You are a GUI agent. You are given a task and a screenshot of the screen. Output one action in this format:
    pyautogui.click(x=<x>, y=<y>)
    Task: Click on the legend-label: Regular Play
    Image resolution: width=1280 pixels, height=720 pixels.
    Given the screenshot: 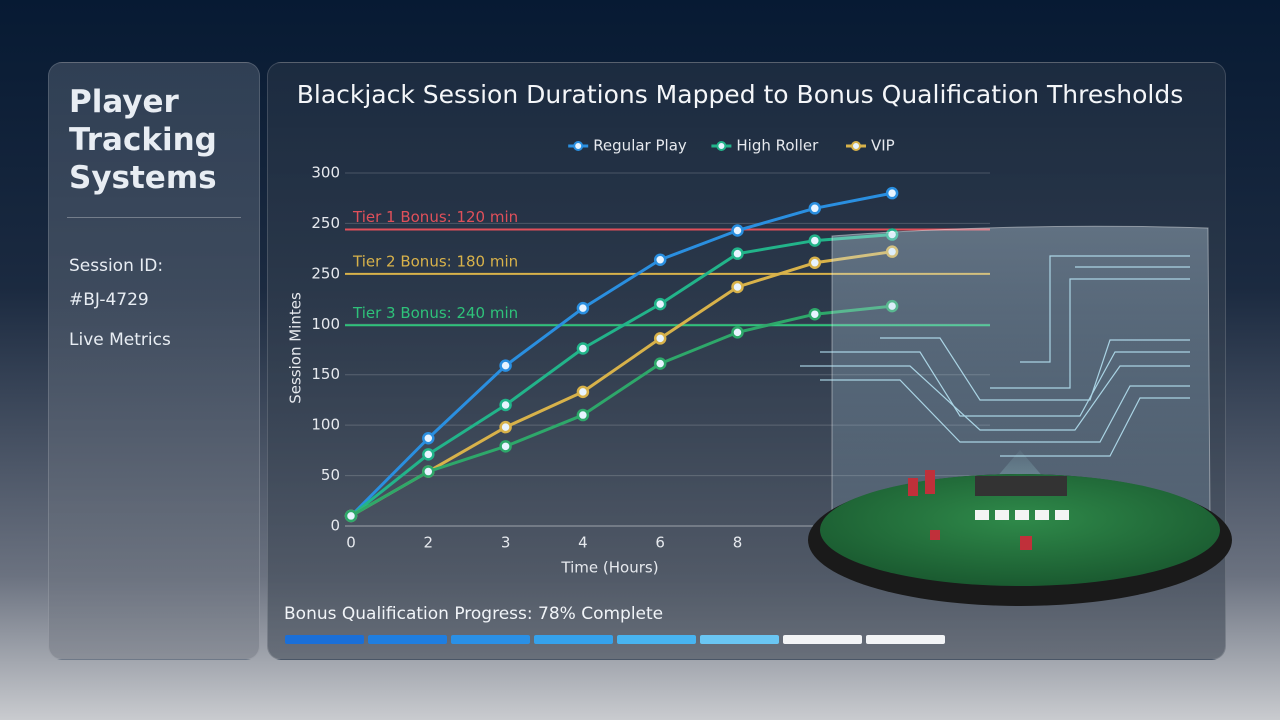 What is the action you would take?
    pyautogui.click(x=640, y=146)
    